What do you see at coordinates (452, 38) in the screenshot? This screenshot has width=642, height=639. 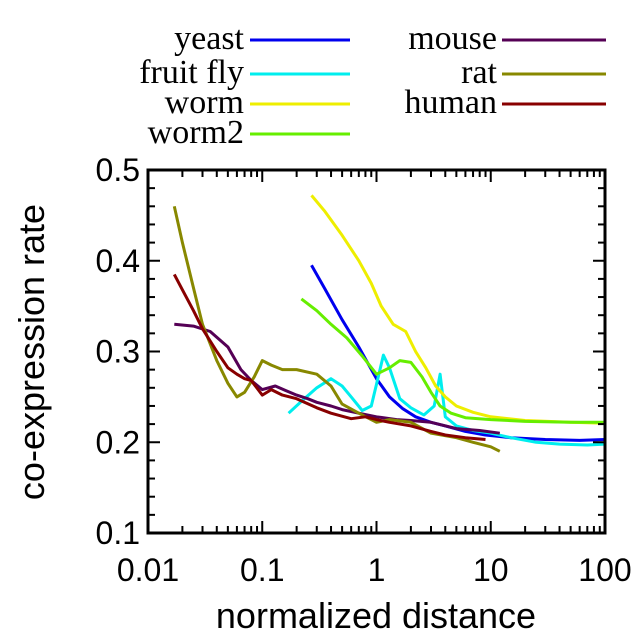 I see `legend-label: mouse` at bounding box center [452, 38].